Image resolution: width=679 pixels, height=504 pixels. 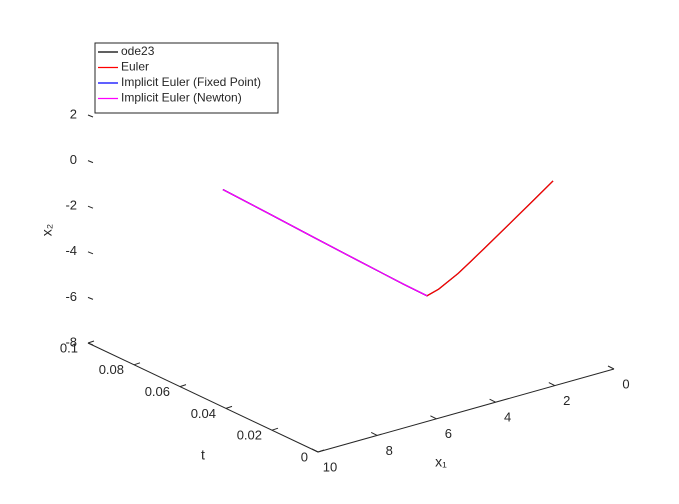 I want to click on x-tick-label: 8, so click(x=389, y=450).